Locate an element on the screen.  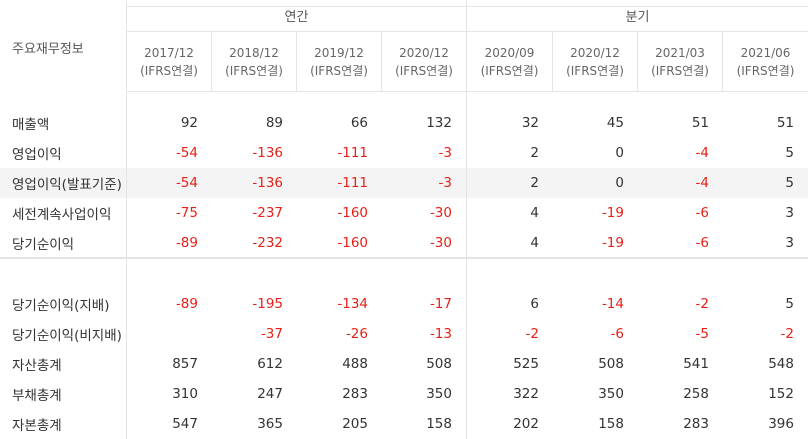
table-cell: -75 is located at coordinates (186, 213).